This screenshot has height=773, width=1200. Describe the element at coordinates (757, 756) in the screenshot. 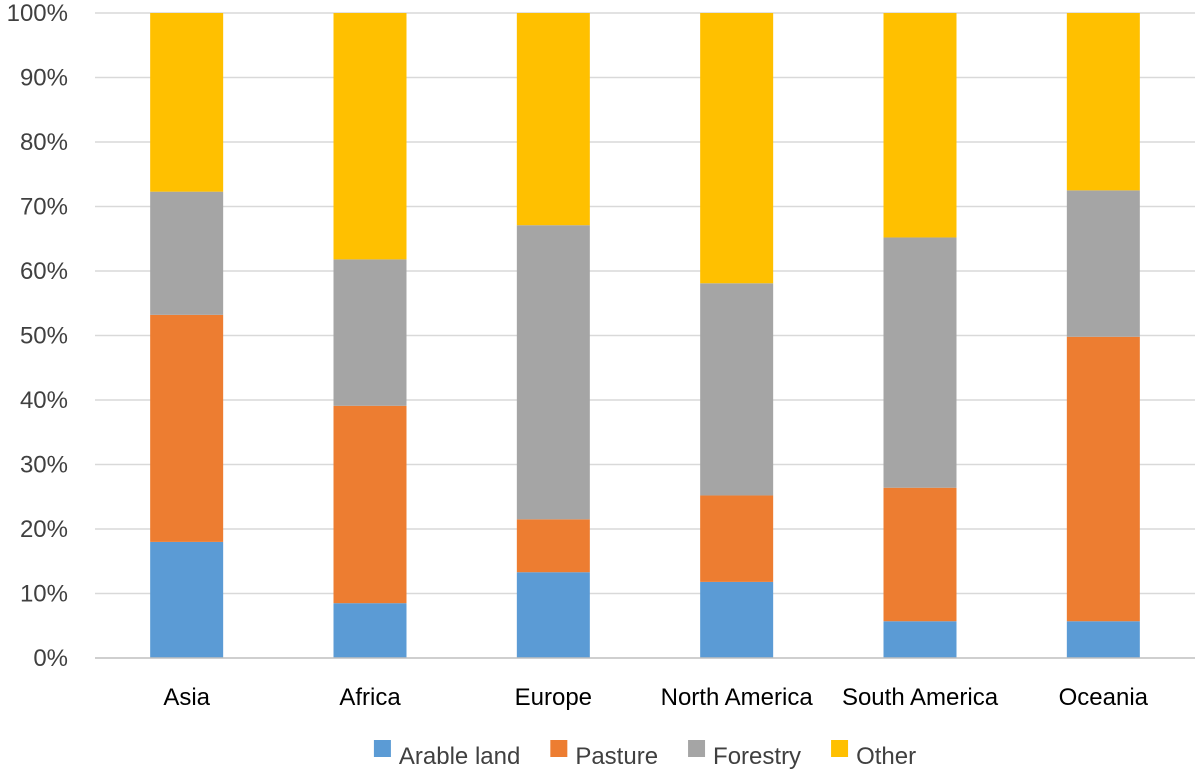

I see `legend-label: Forestry` at that location.